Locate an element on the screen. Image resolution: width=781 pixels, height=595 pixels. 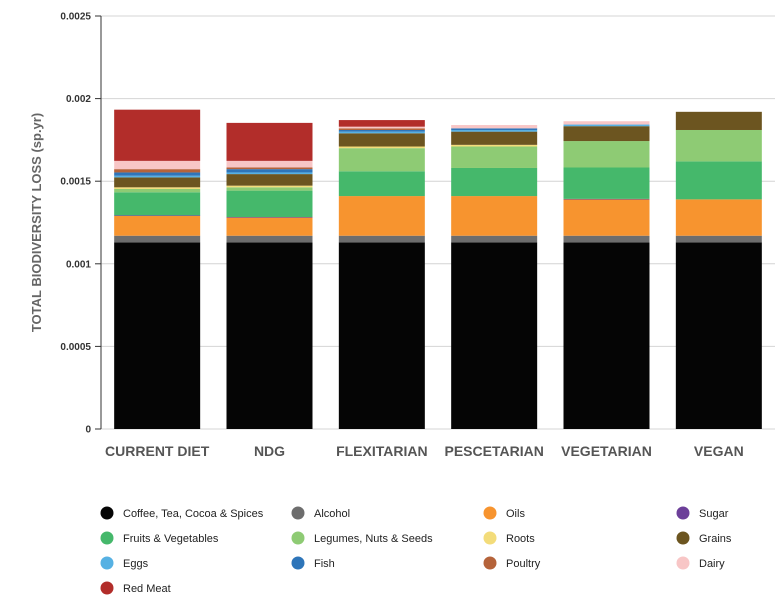
legend-label: Roots is located at coordinates (520, 539).